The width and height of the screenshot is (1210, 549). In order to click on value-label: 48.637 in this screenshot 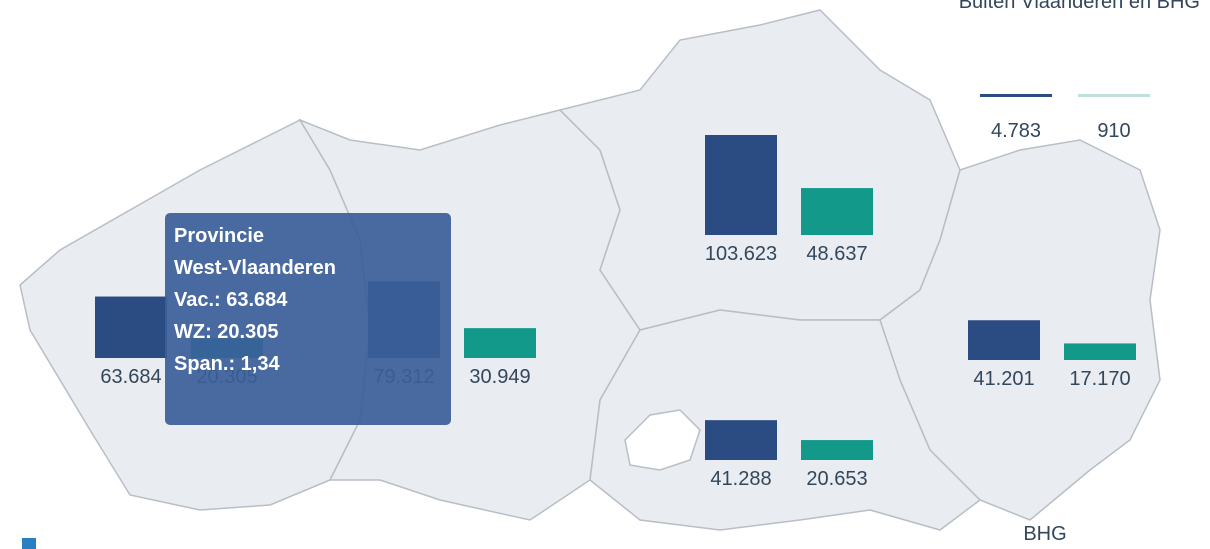, I will do `click(836, 254)`.